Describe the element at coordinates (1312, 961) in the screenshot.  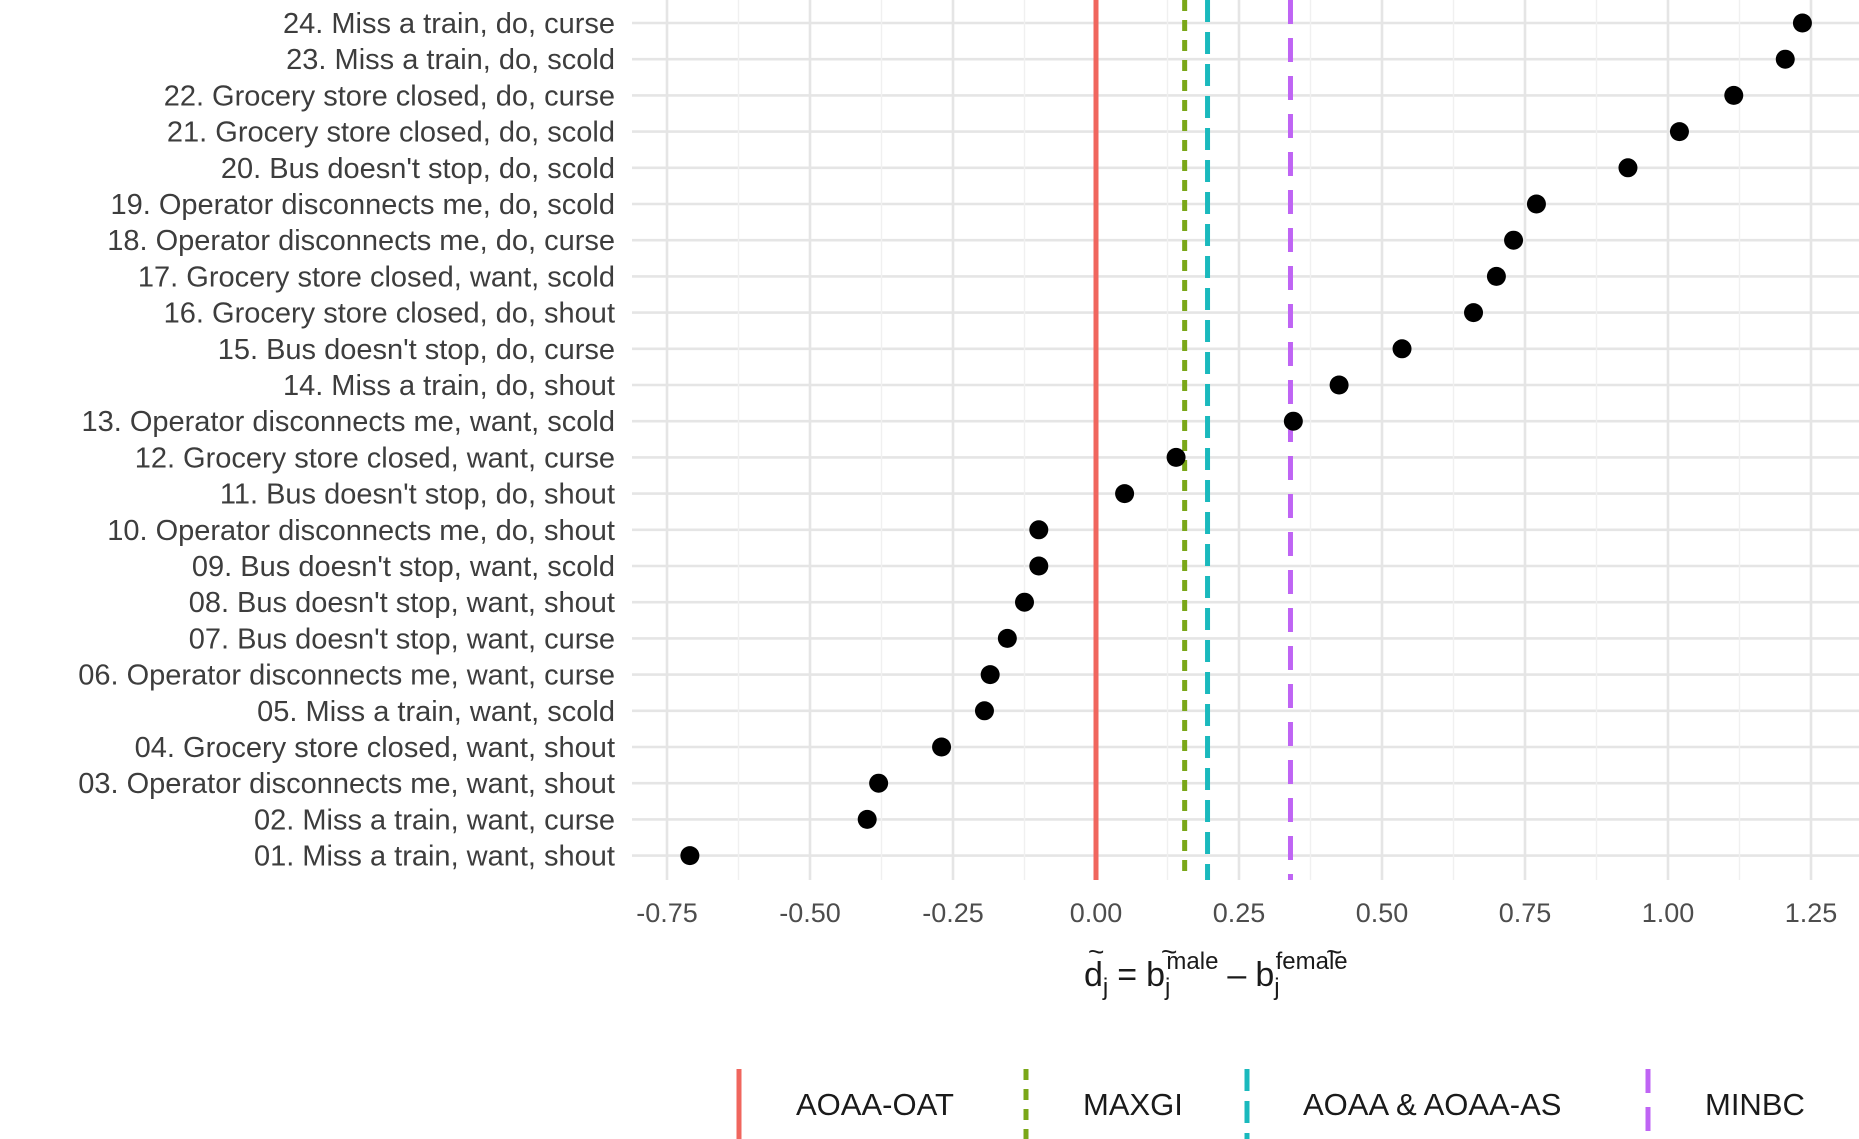
I see `x-title-term2-sup: female` at that location.